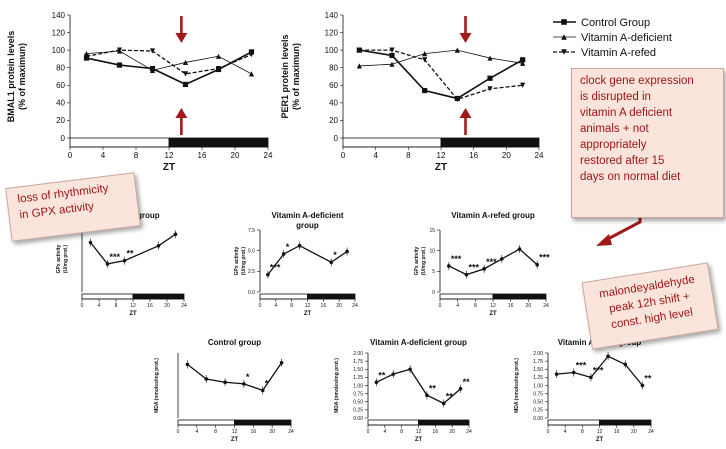  Describe the element at coordinates (234, 342) in the screenshot. I see `chart-title: Control group` at that location.